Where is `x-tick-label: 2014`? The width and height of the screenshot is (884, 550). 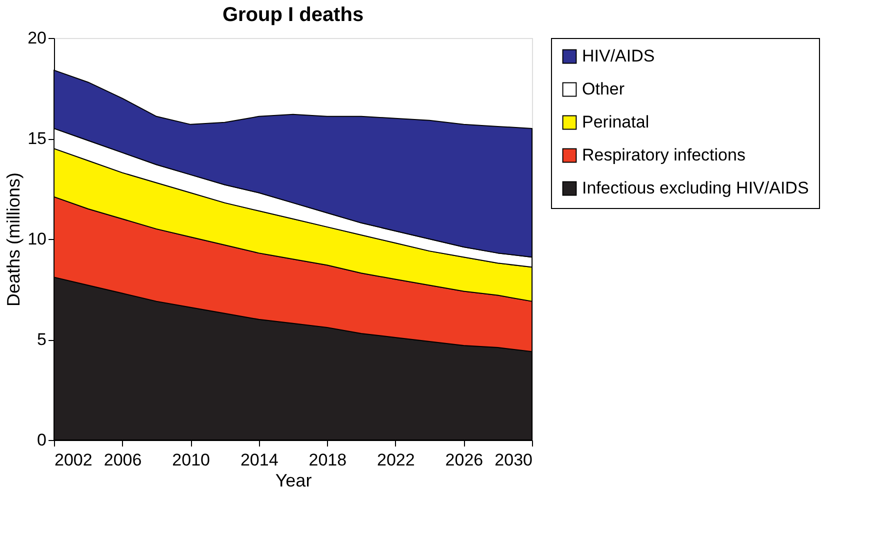
x-tick-label: 2014 is located at coordinates (259, 460).